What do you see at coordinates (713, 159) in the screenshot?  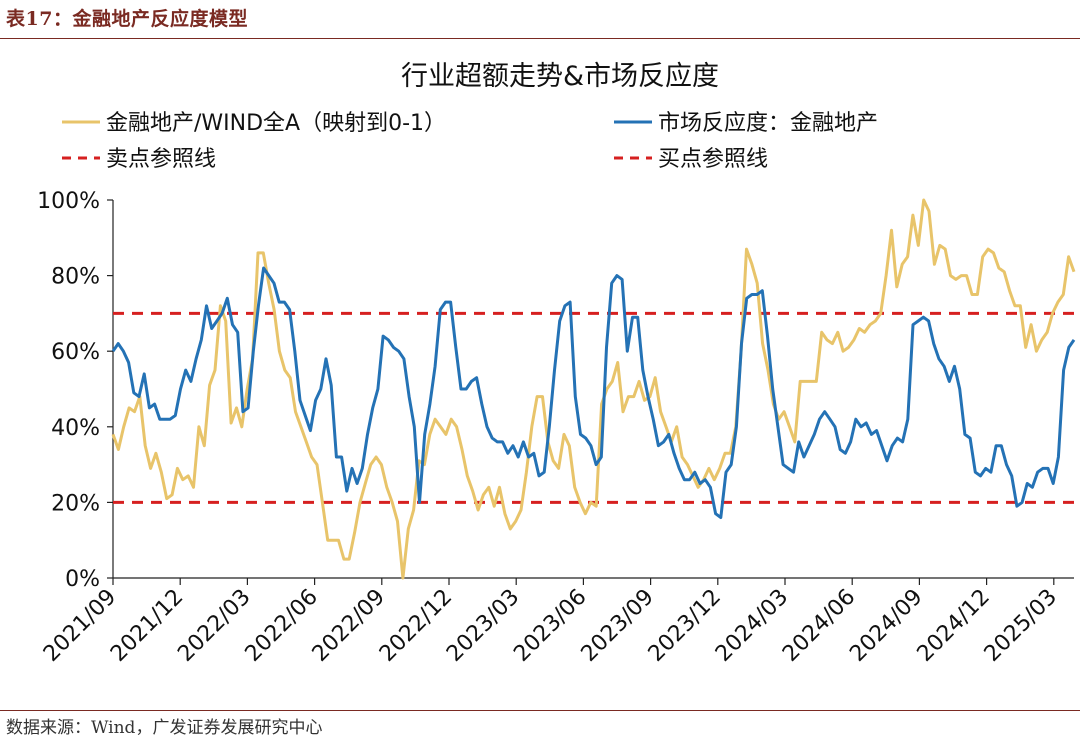 I see `legend-label-buy: 买点参照线` at bounding box center [713, 159].